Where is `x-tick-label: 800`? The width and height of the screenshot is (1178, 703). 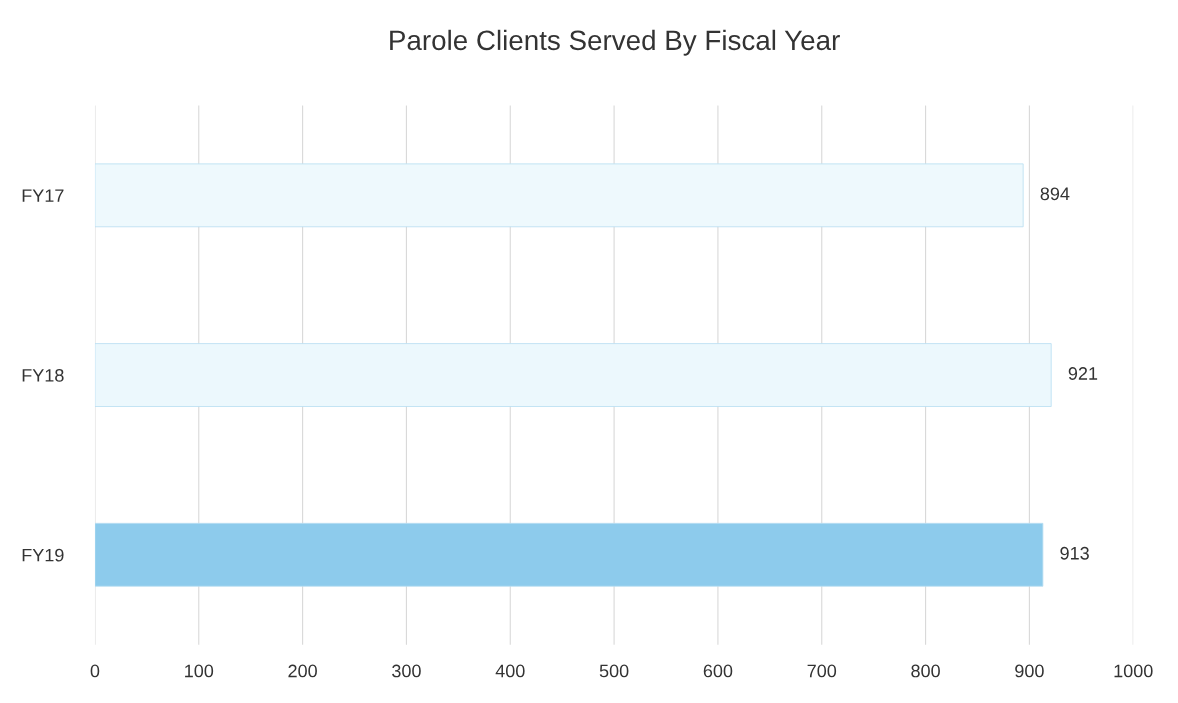
x-tick-label: 800 is located at coordinates (925, 671).